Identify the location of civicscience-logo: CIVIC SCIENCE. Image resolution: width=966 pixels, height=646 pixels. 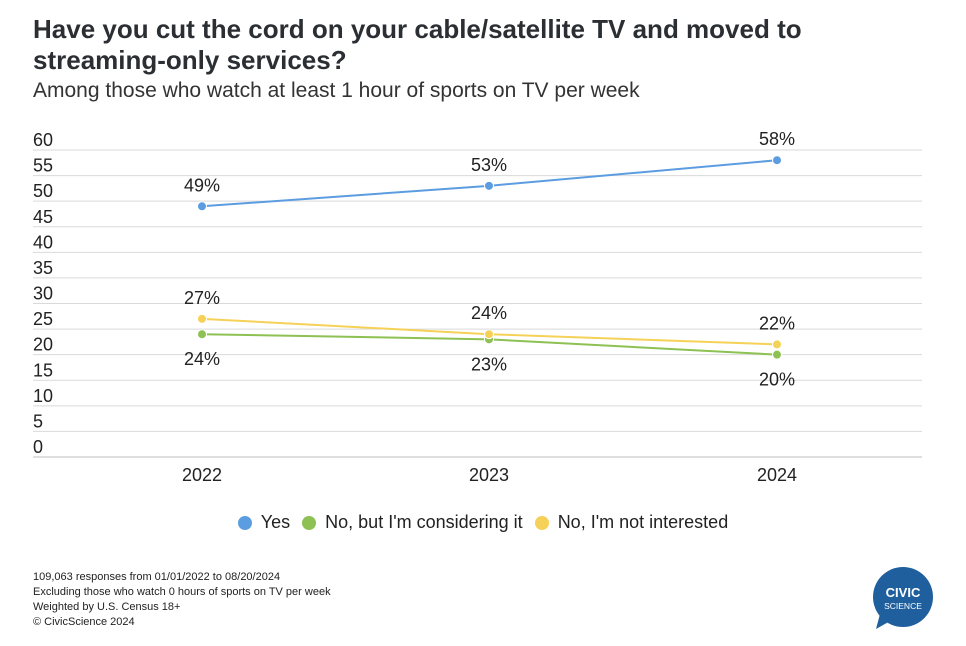
(903, 598).